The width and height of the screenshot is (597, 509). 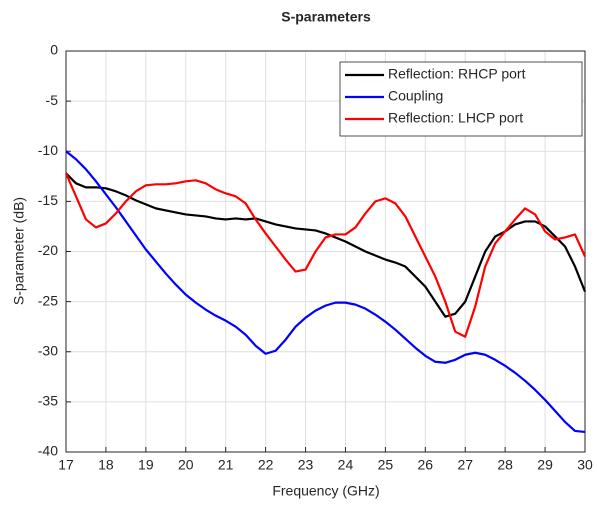 I want to click on x-tick-label: 27, so click(x=465, y=465).